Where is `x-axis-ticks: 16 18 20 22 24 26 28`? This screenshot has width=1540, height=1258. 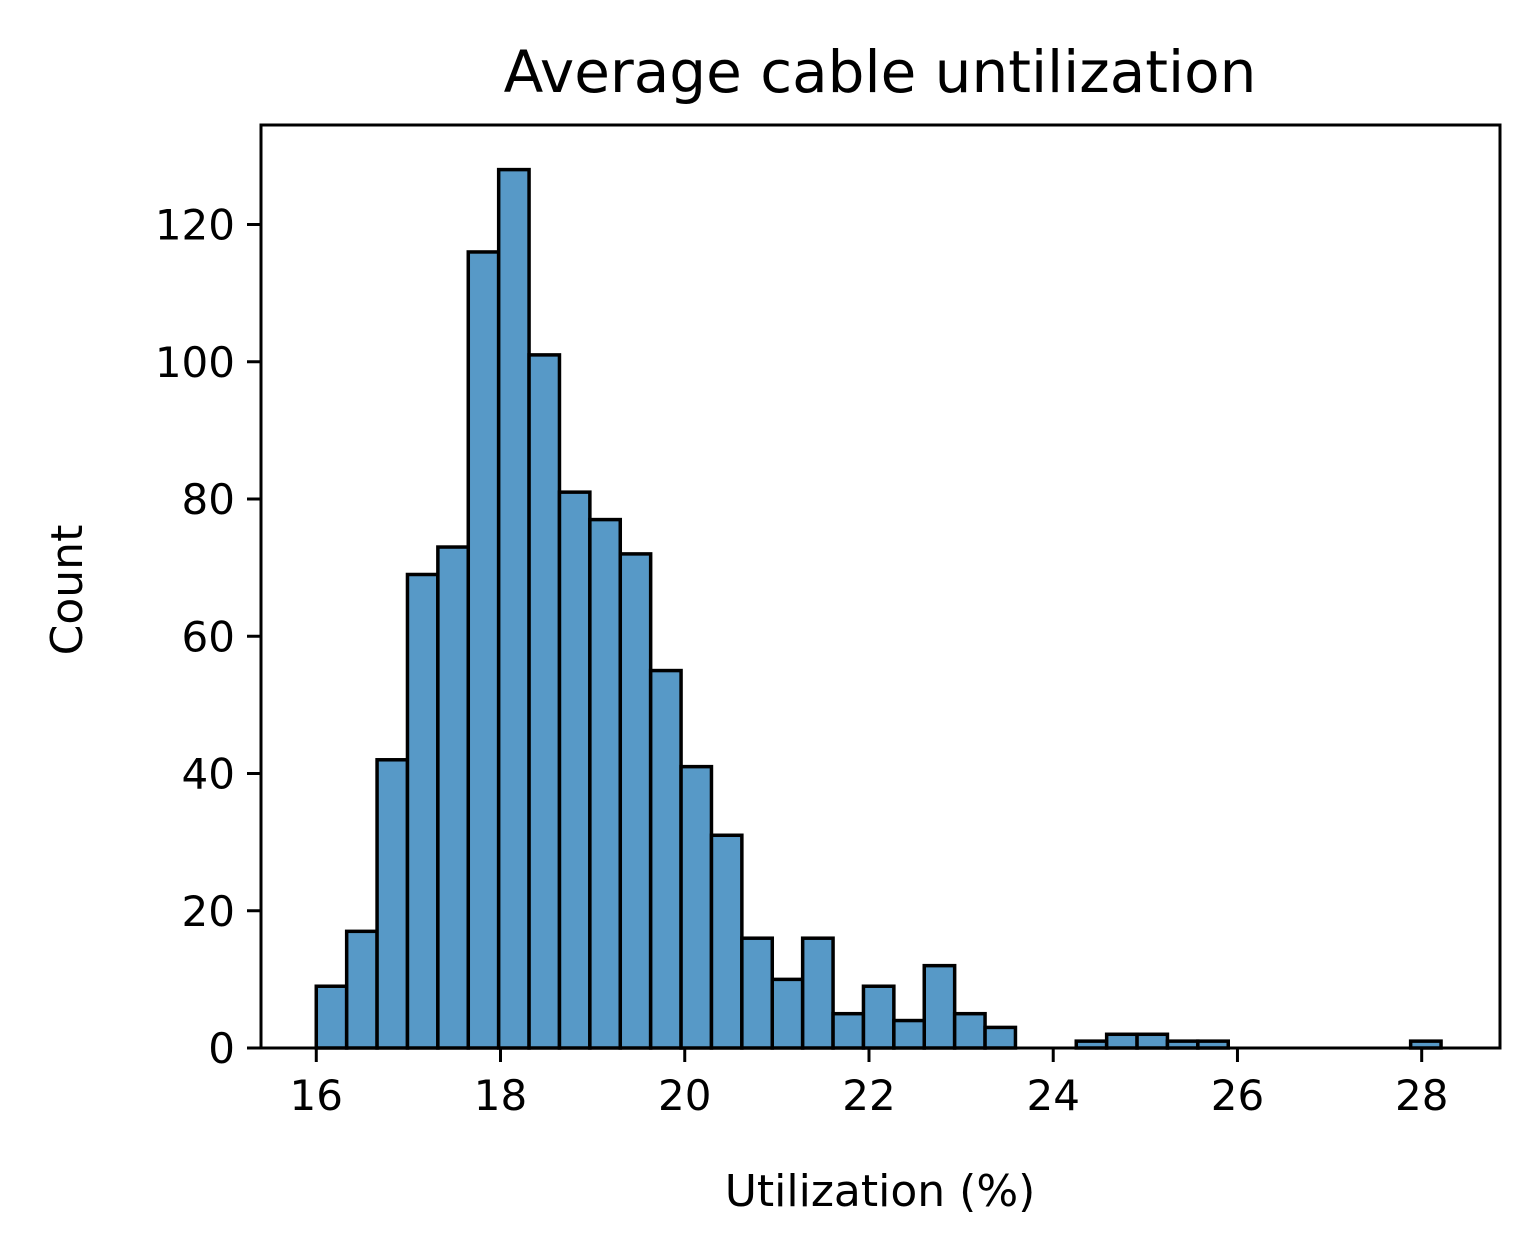
x-axis-ticks: 16 18 20 22 24 26 28 is located at coordinates (869, 1084).